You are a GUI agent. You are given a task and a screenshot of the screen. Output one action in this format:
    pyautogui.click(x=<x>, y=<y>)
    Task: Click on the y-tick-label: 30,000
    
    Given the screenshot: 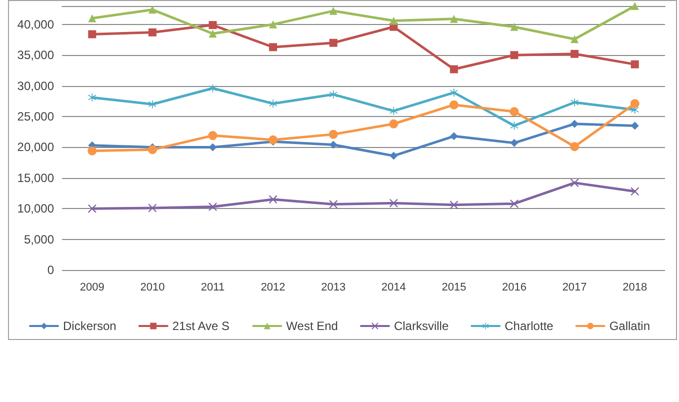 What is the action you would take?
    pyautogui.click(x=35, y=85)
    